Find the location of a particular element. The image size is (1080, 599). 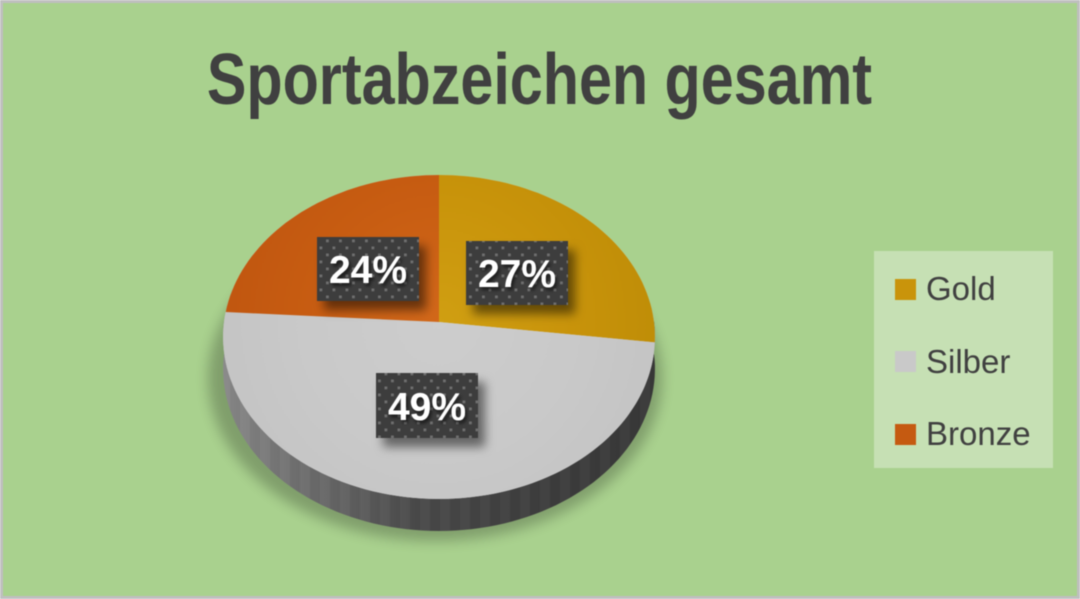

data-label-gold-text: 27% is located at coordinates (517, 274).